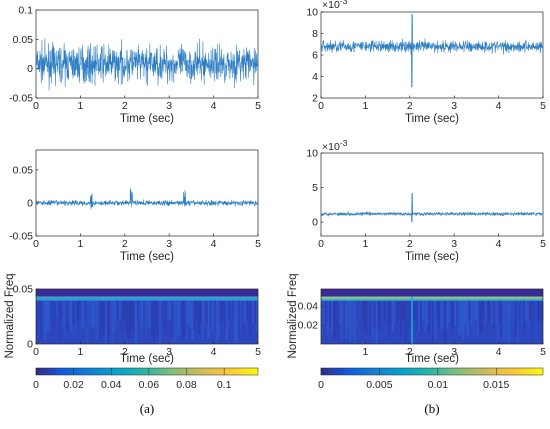  Describe the element at coordinates (147, 298) in the screenshot. I see `a3-bright-line` at that location.